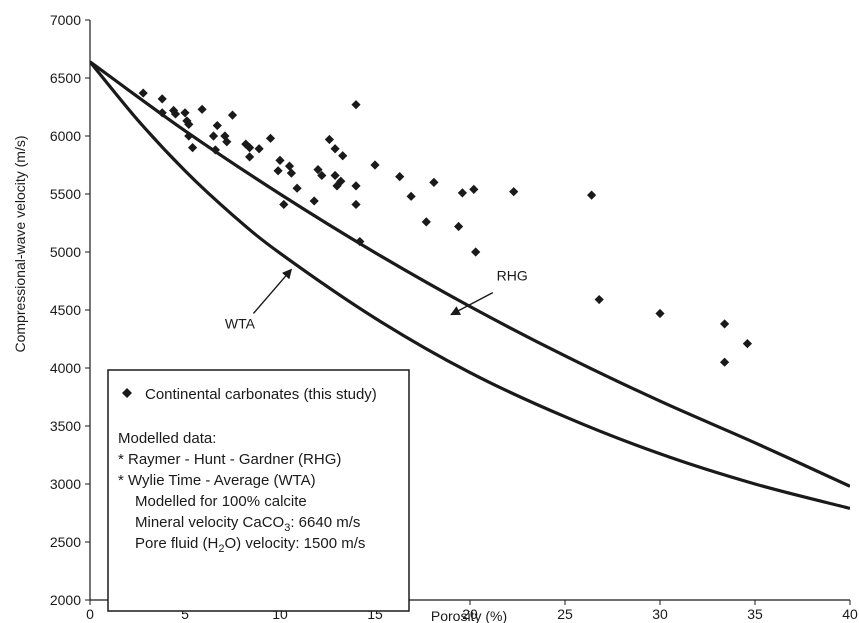 The height and width of the screenshot is (623, 859). What do you see at coordinates (65, 484) in the screenshot?
I see `y-tick-label: 3000` at bounding box center [65, 484].